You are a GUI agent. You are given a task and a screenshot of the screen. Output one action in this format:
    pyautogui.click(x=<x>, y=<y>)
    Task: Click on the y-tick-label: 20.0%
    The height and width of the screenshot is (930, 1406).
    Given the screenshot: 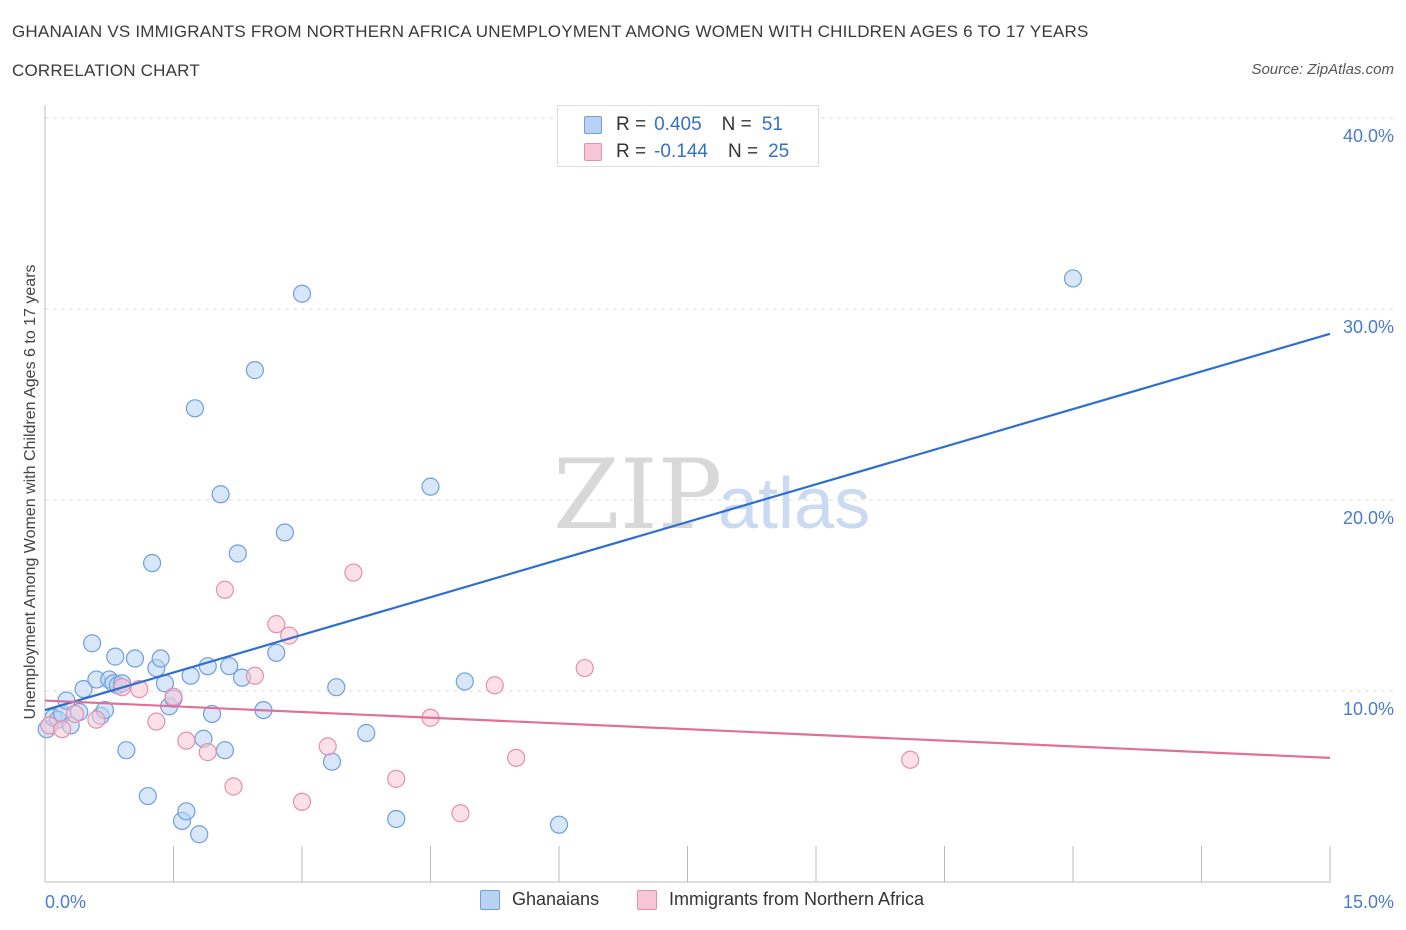 What is the action you would take?
    pyautogui.click(x=1368, y=518)
    